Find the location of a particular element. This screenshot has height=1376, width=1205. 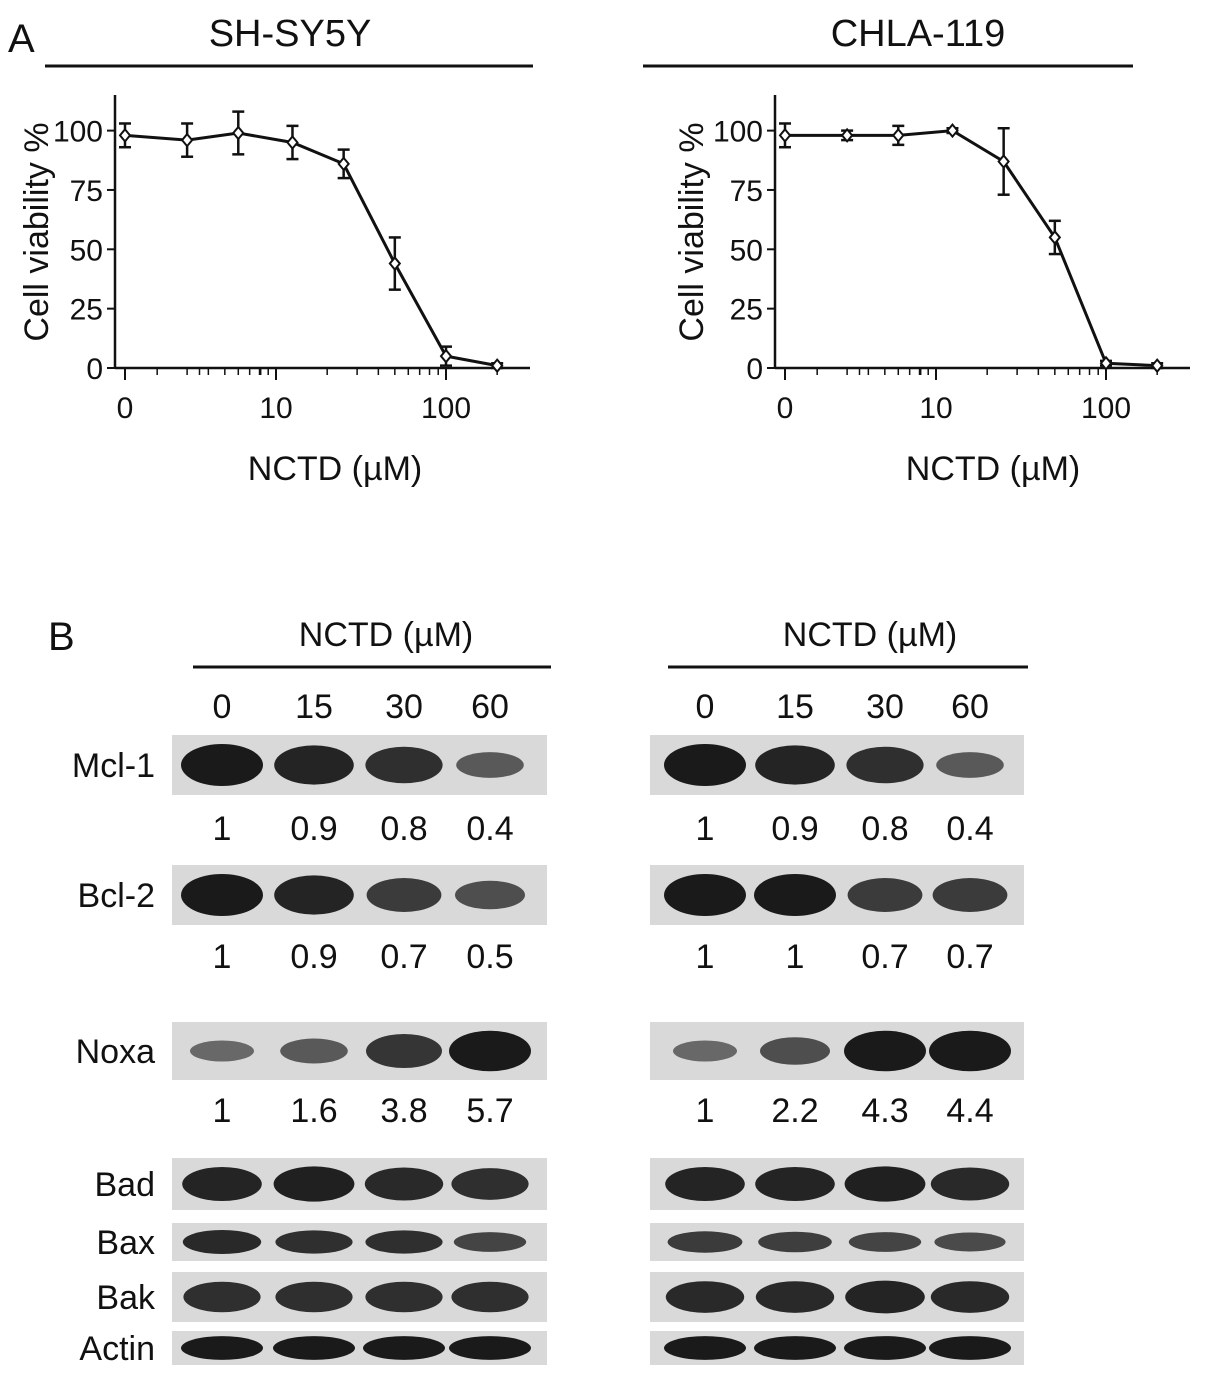

dose-label: 0 is located at coordinates (705, 707).